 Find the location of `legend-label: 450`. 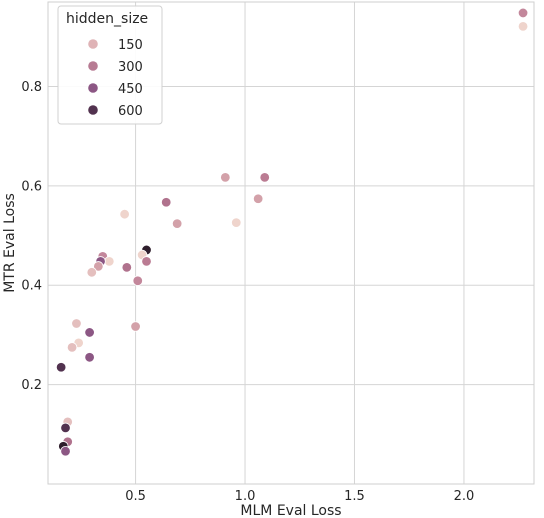

legend-label: 450 is located at coordinates (130, 89).